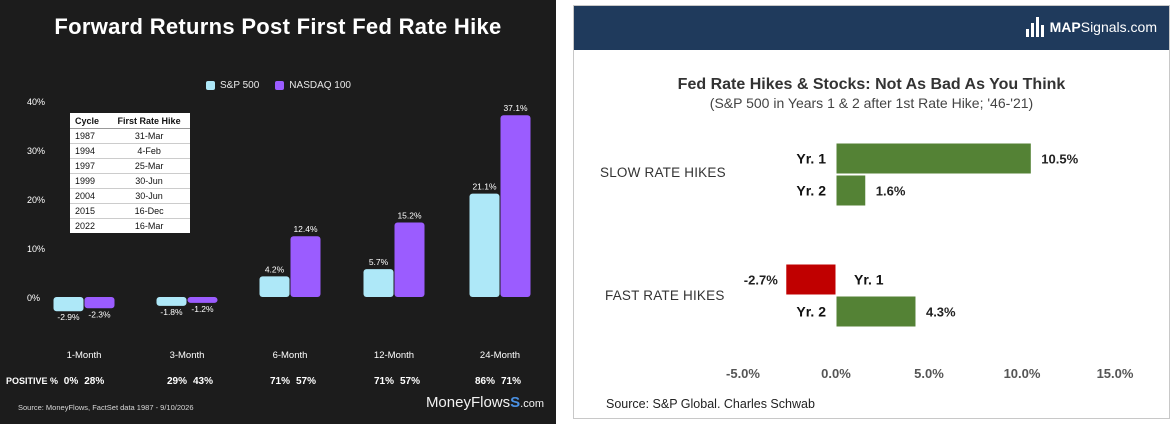 The width and height of the screenshot is (1175, 424). I want to click on table-row: 1997 25-Mar, so click(130, 166).